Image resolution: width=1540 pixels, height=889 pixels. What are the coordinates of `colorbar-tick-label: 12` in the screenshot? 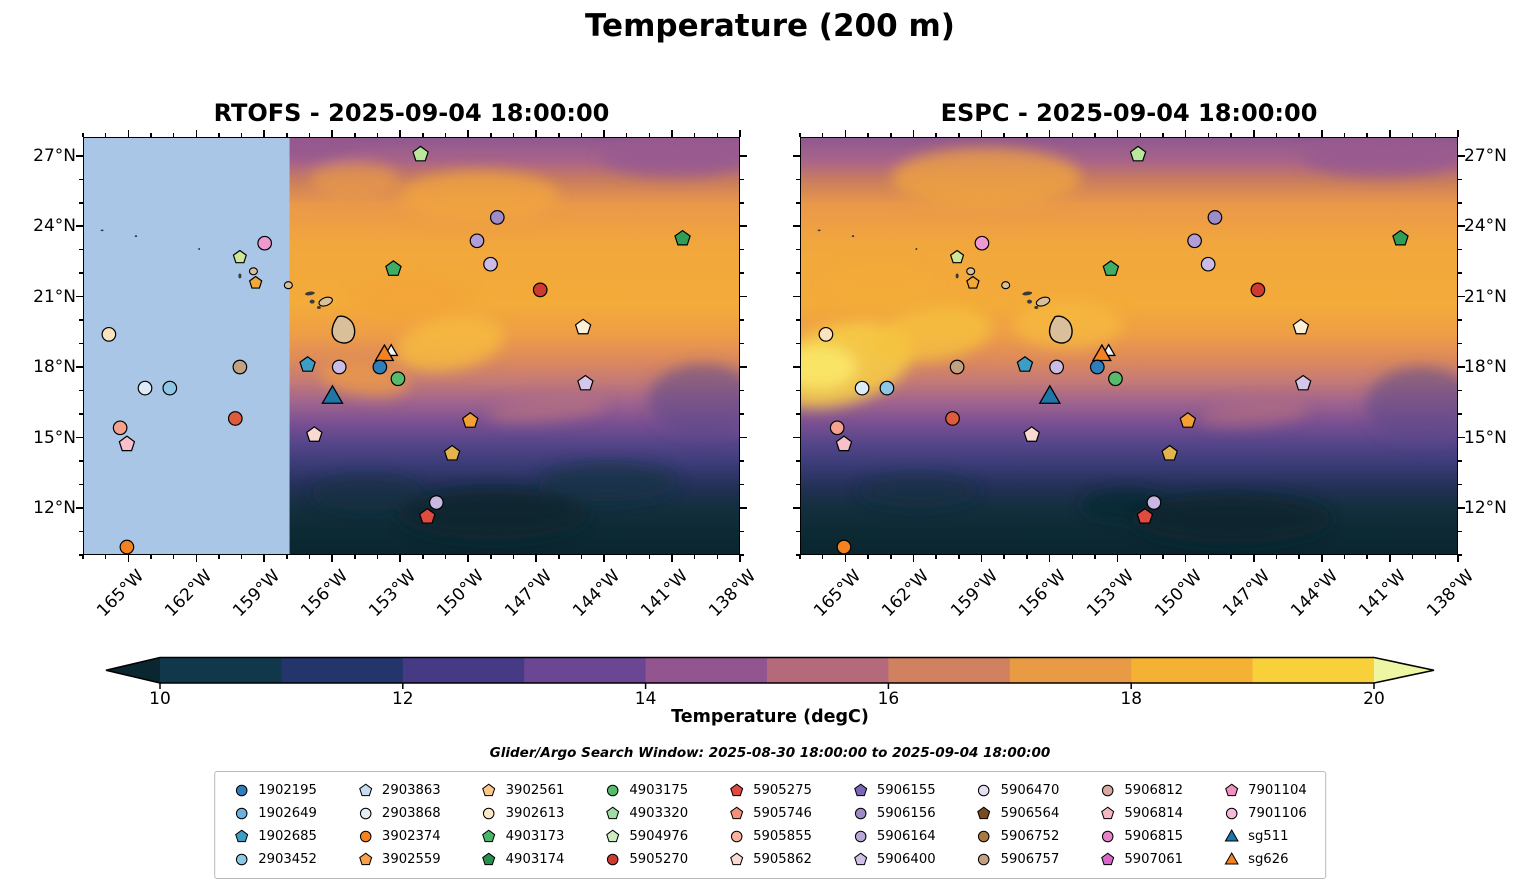 It's located at (403, 697).